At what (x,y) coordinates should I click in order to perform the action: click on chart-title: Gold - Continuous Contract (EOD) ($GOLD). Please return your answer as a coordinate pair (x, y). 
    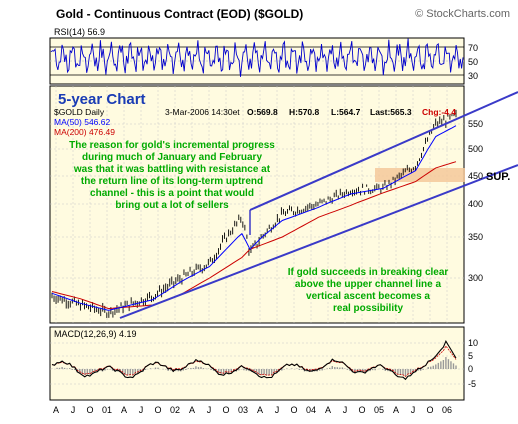
    Looking at the image, I should click on (179, 14).